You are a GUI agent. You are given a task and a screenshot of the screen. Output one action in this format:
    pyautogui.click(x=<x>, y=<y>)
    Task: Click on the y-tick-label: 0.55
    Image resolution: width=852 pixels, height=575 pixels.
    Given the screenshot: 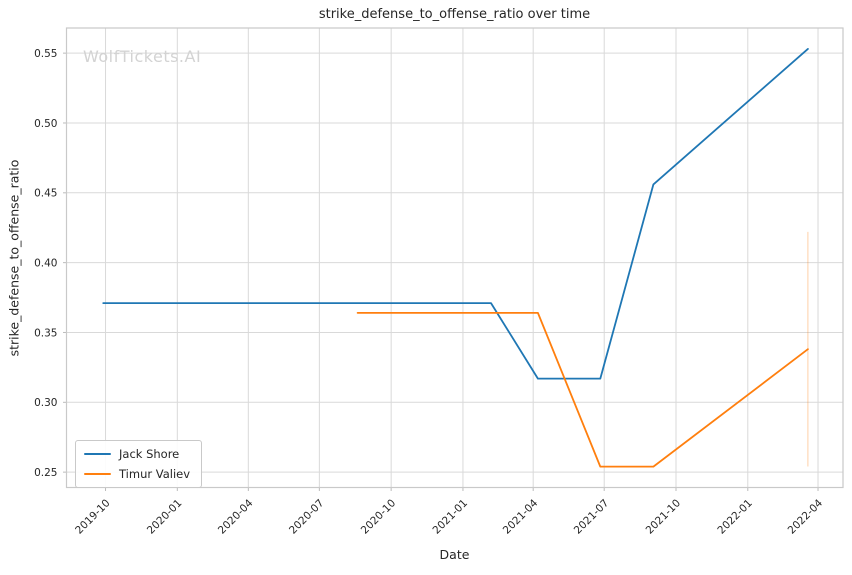 What is the action you would take?
    pyautogui.click(x=45, y=54)
    